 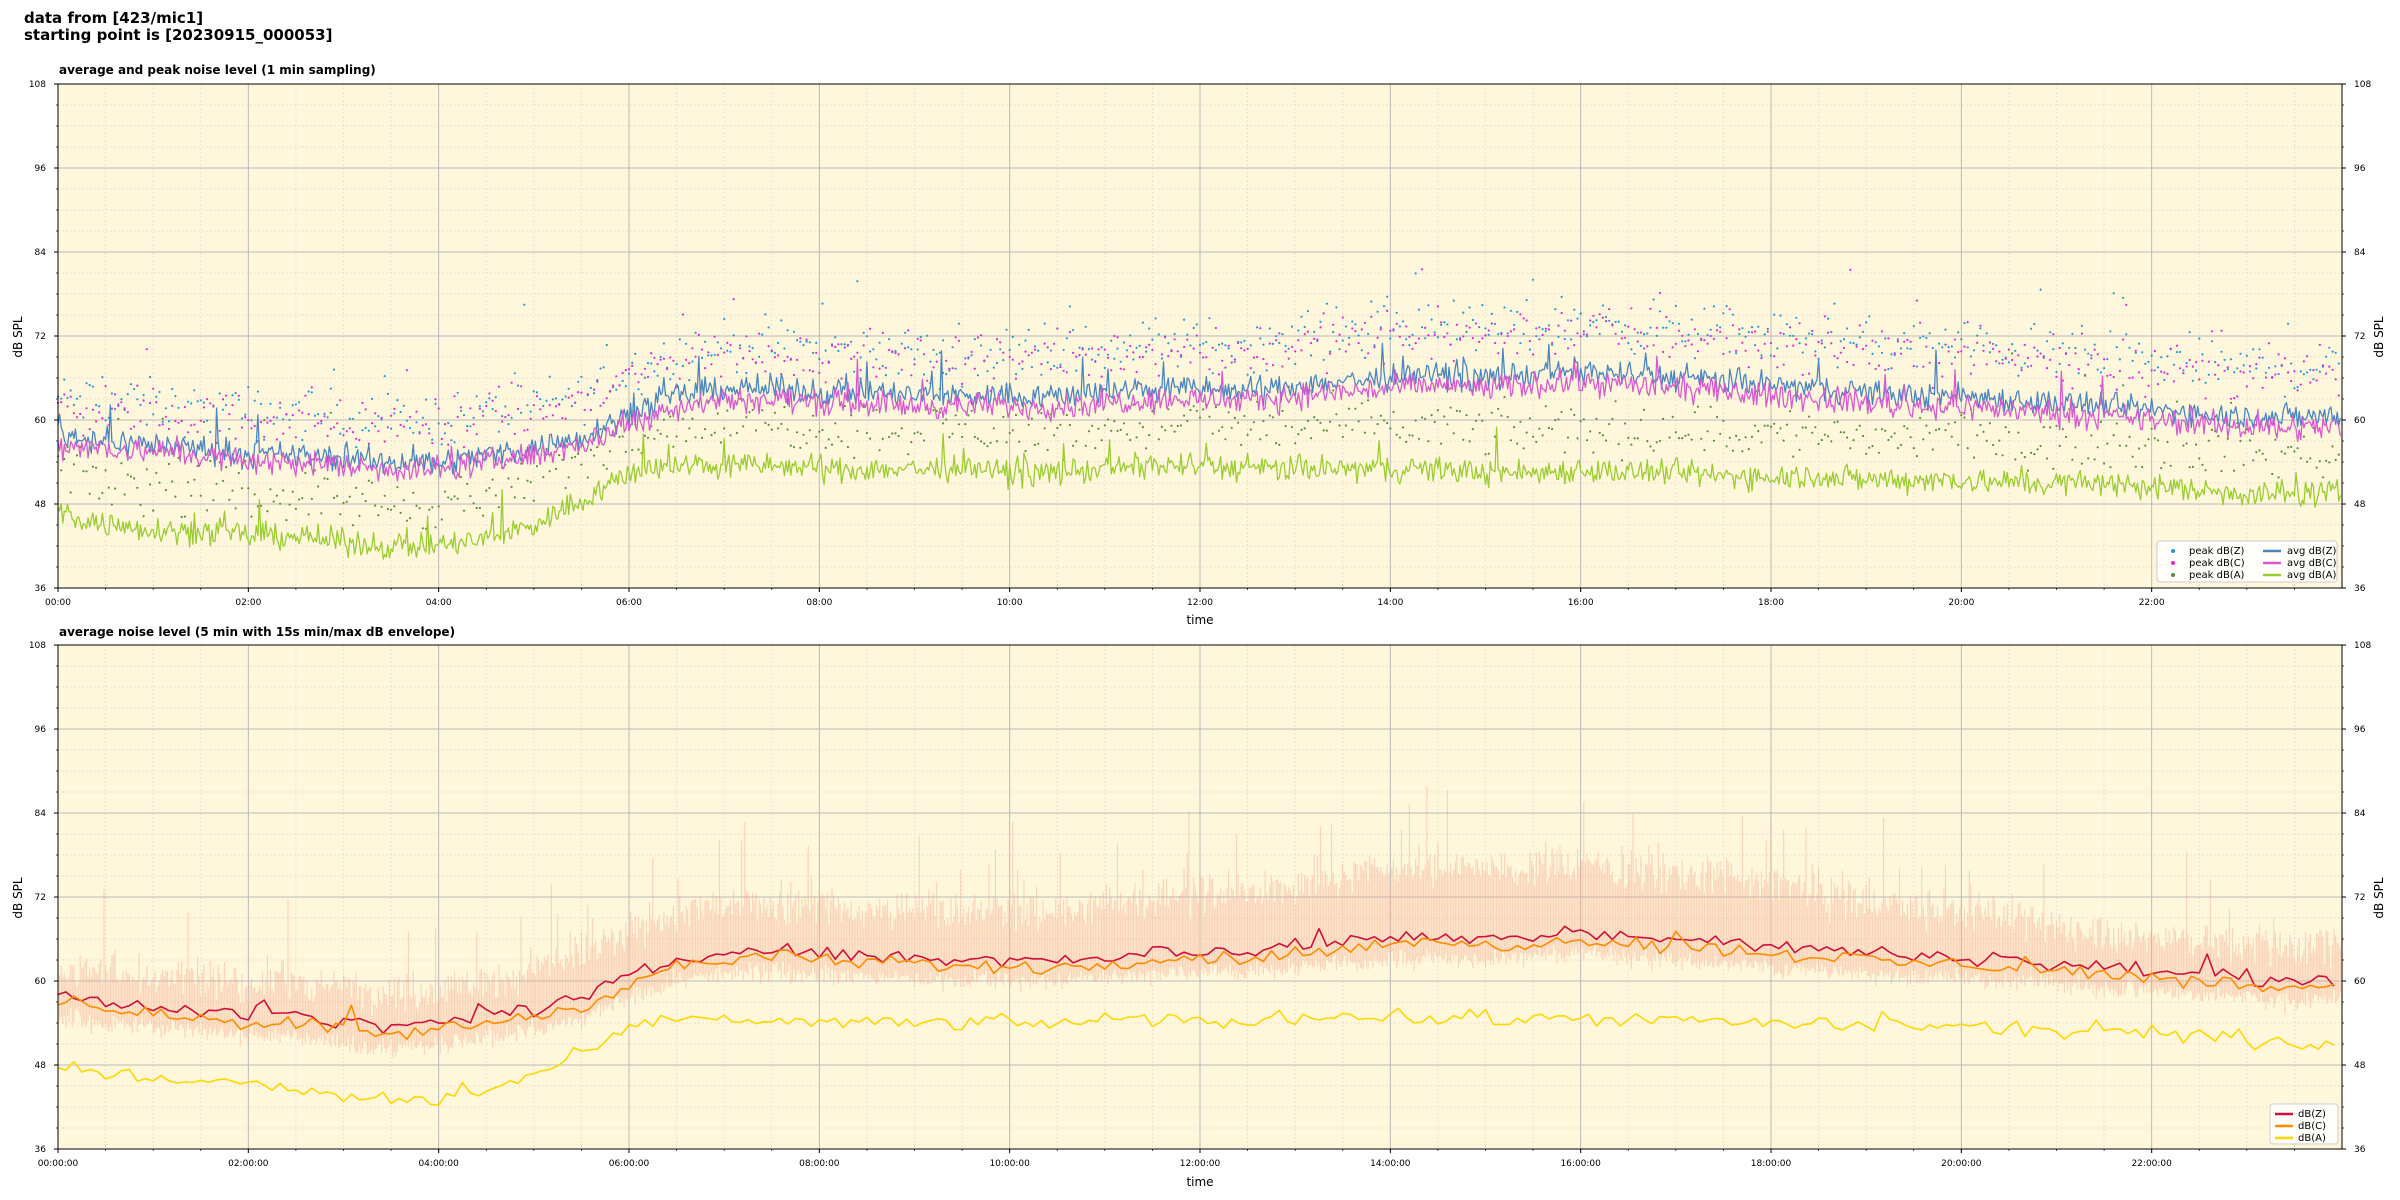 I want to click on y-tick-label: 96, so click(x=41, y=730).